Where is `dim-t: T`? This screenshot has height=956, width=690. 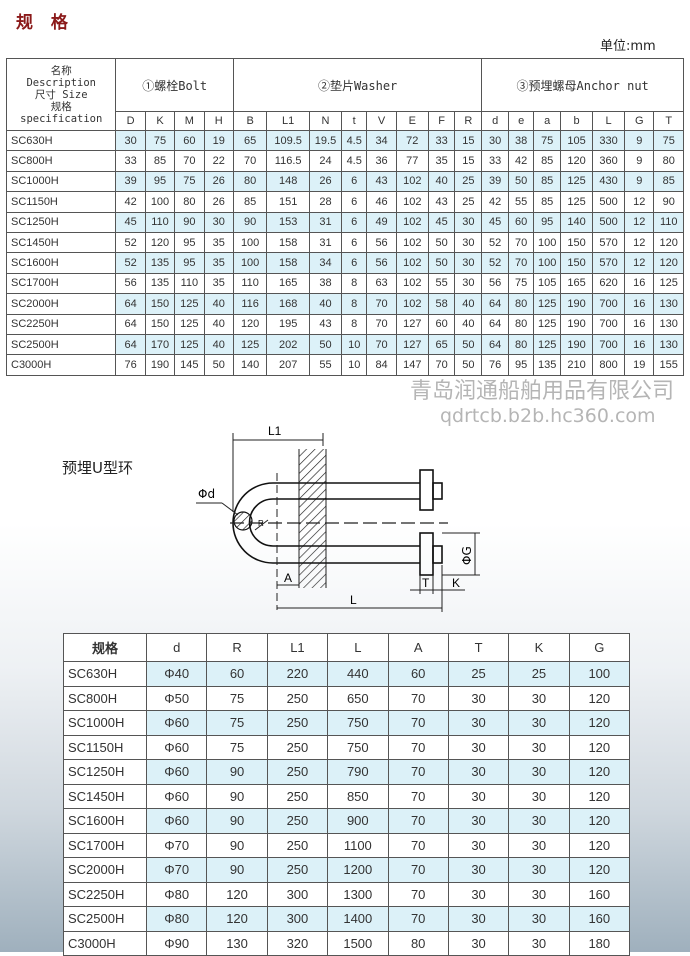
dim-t: T is located at coordinates (426, 583).